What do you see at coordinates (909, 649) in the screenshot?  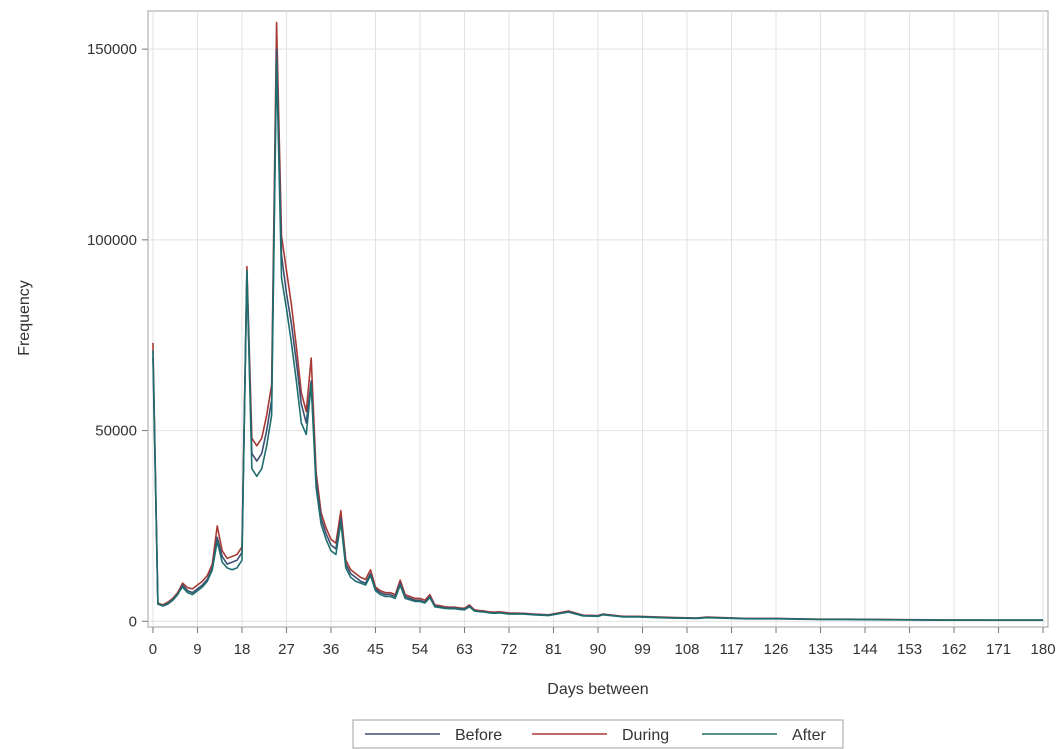 I see `x-tick-label: 153` at bounding box center [909, 649].